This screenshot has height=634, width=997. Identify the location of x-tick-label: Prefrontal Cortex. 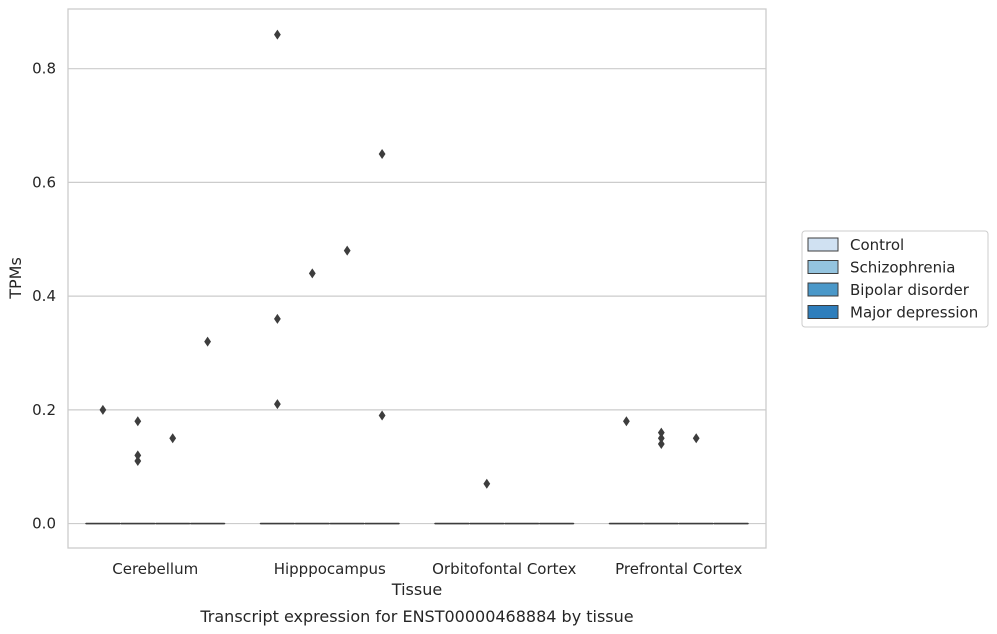
(678, 569).